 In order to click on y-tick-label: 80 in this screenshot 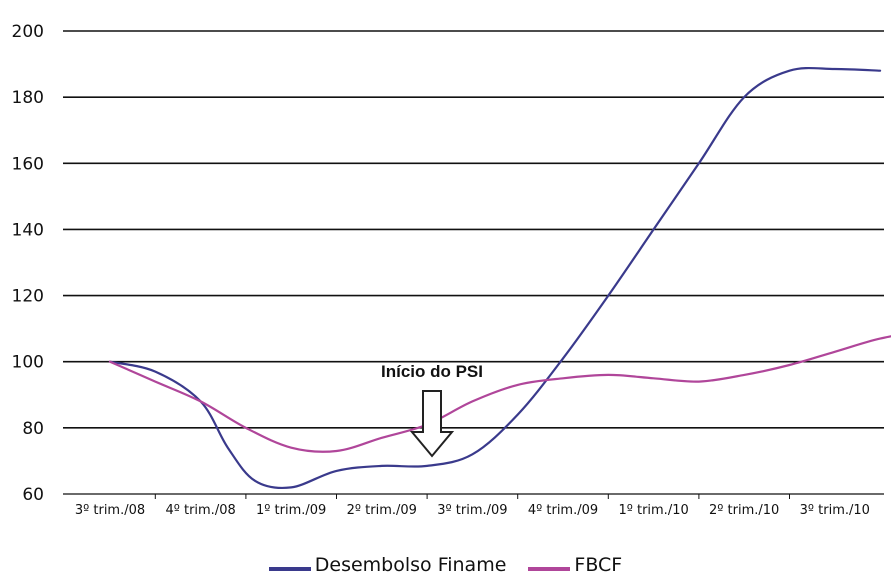, I will do `click(33, 429)`.